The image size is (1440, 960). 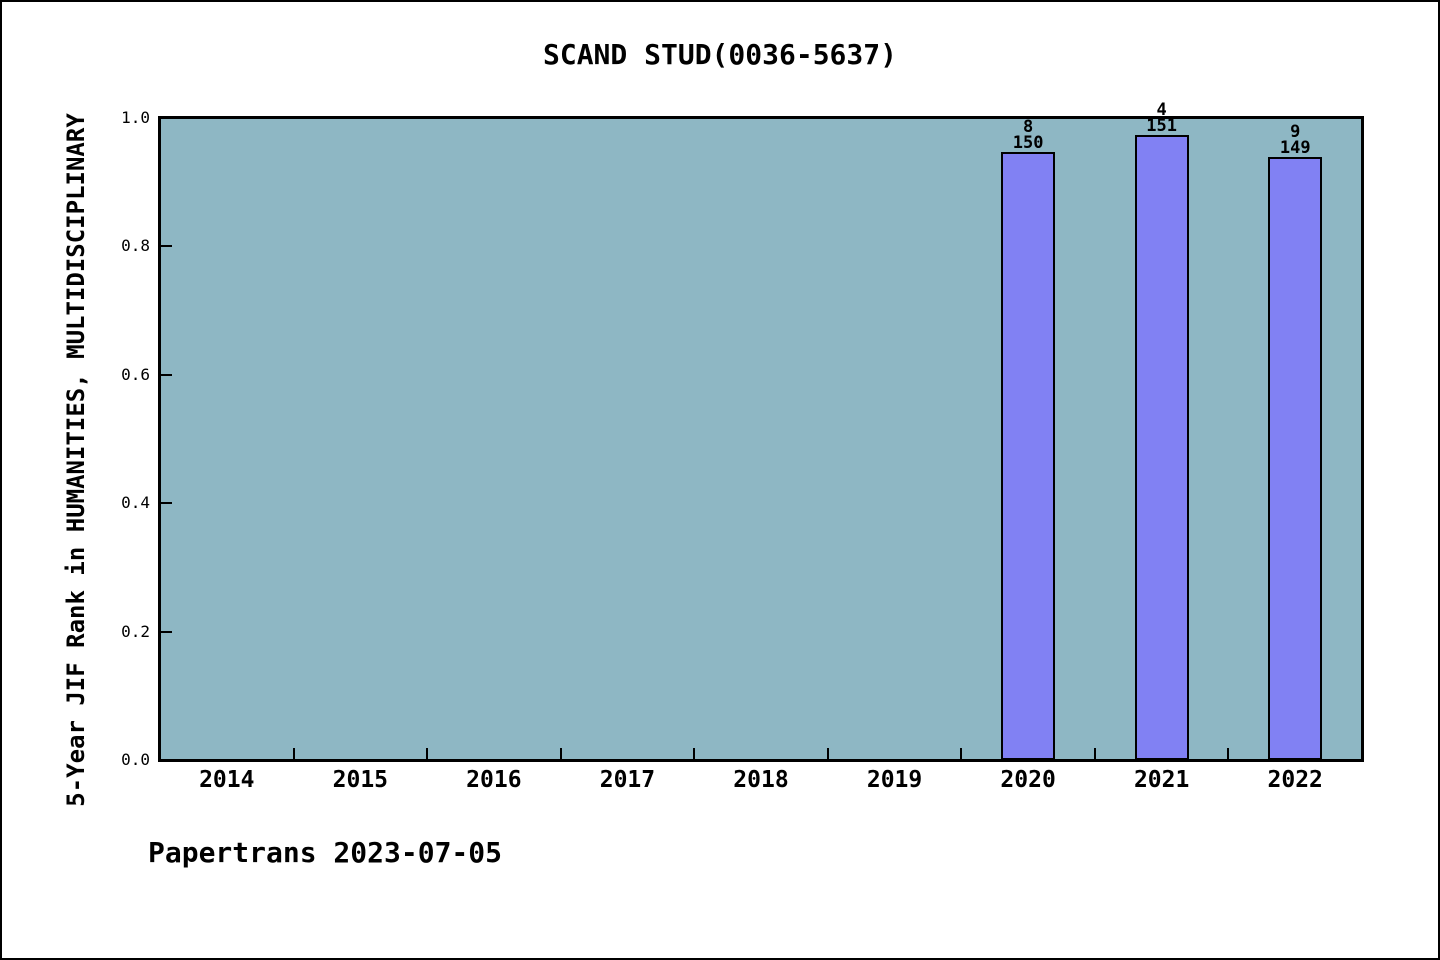 What do you see at coordinates (627, 780) in the screenshot?
I see `x-tick-label-2017: 2017` at bounding box center [627, 780].